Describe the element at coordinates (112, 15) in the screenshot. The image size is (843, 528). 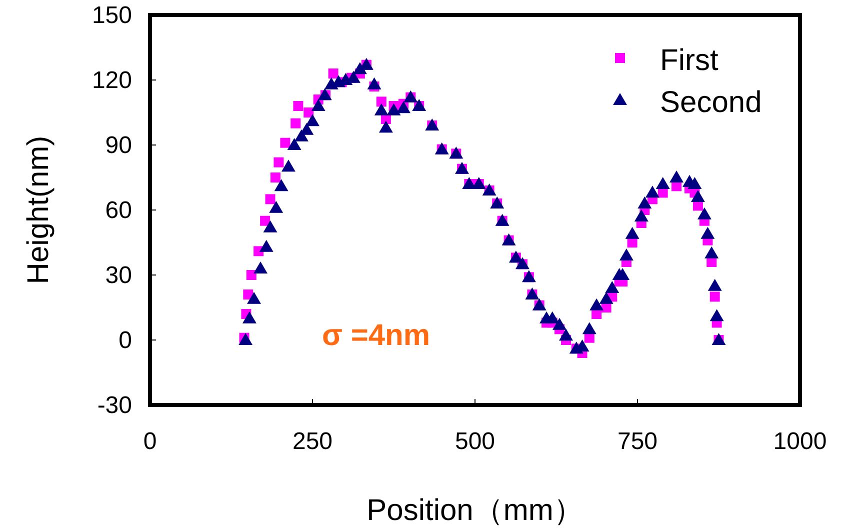
I see `y-tick-label: 150` at that location.